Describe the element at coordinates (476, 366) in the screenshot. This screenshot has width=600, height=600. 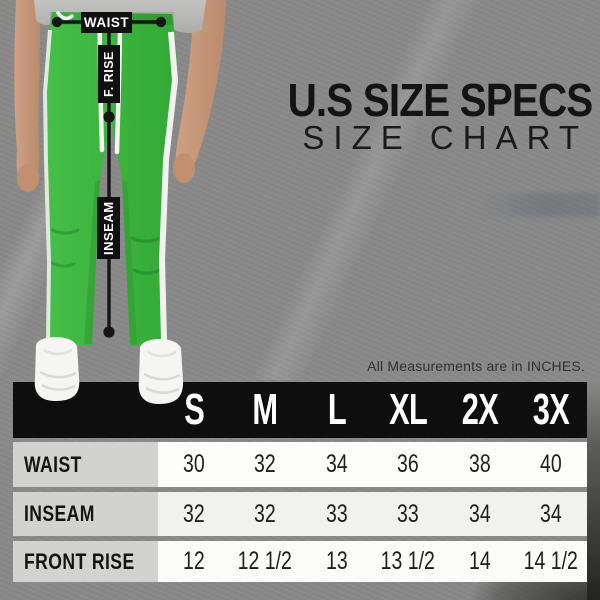
I see `measurements-note: All Measurements are in INCHES.` at that location.